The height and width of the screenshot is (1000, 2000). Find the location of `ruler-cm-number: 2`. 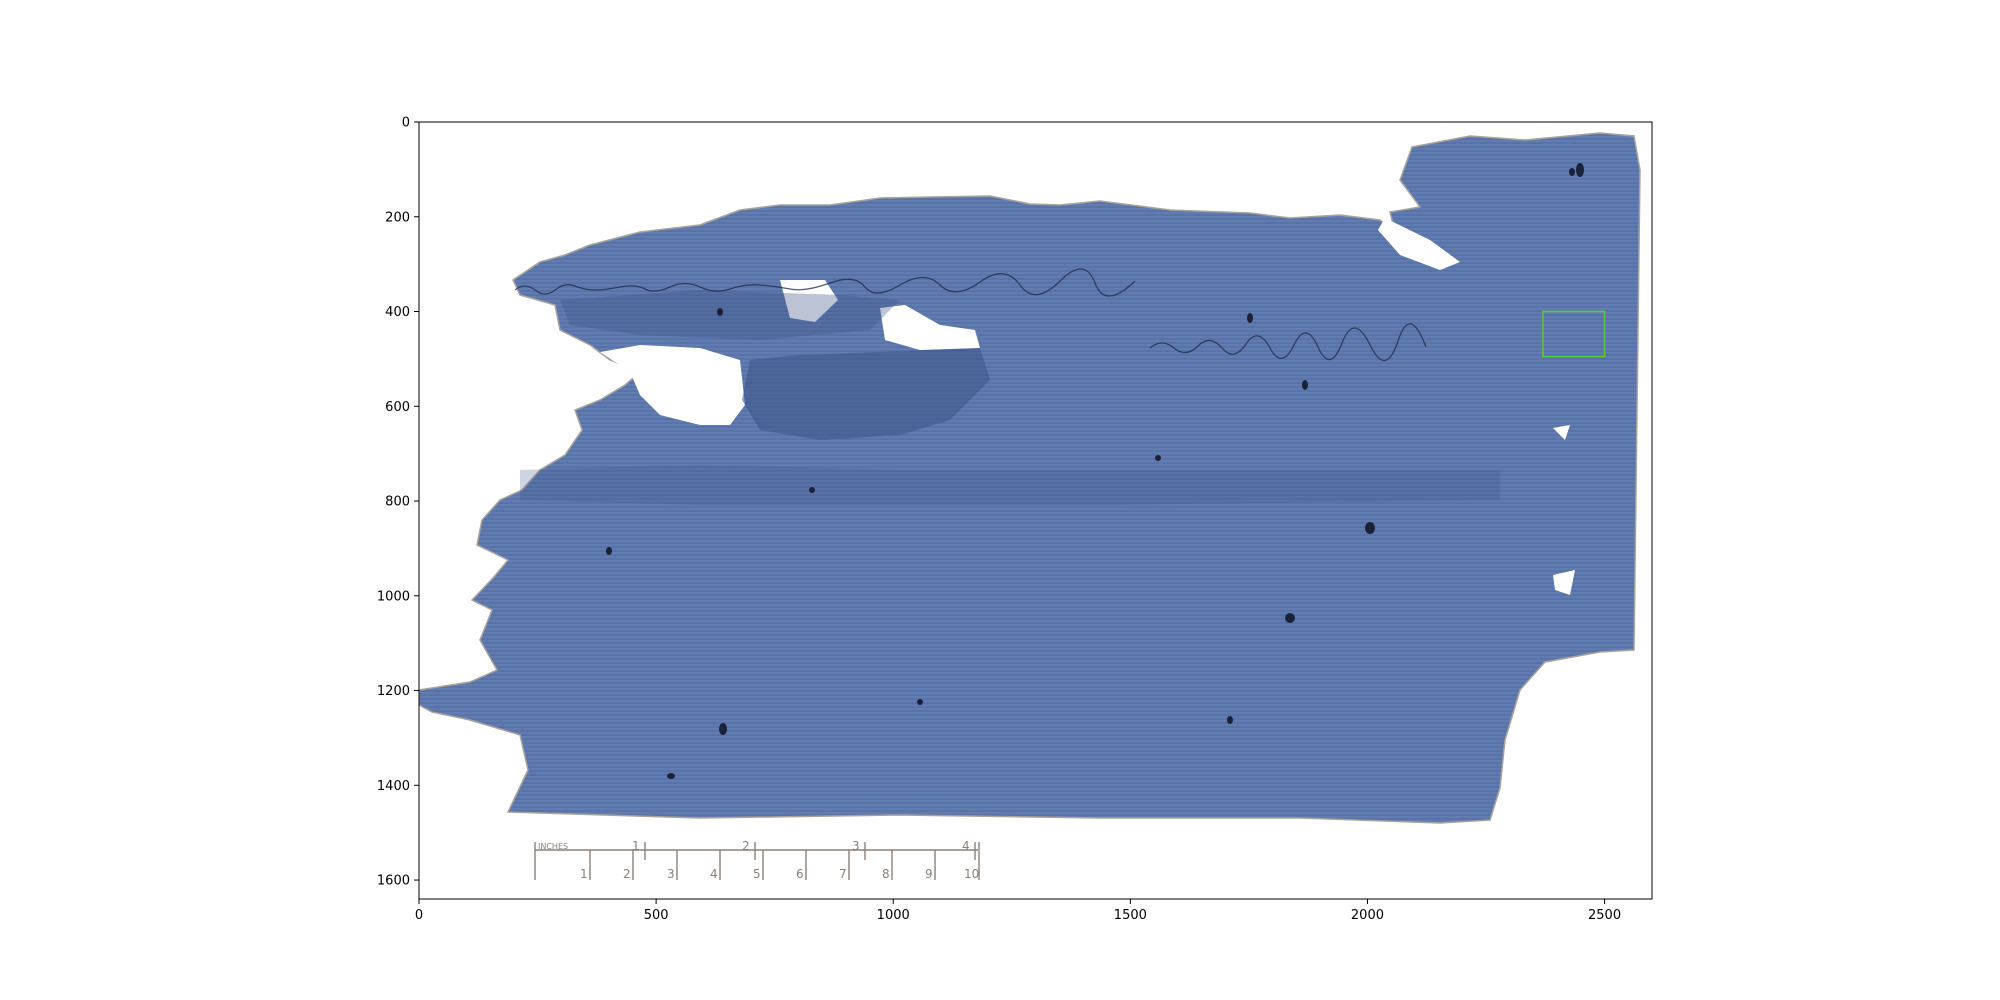

ruler-cm-number: 2 is located at coordinates (627, 874).